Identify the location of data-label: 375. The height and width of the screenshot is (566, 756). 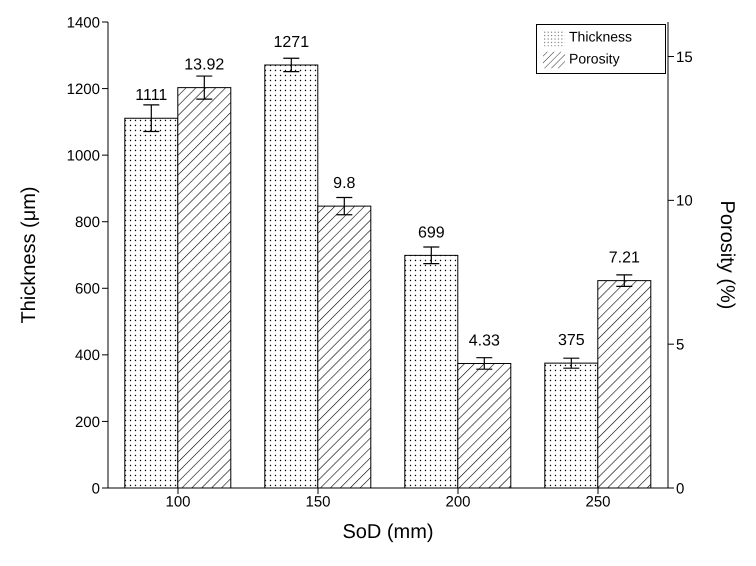
(571, 341).